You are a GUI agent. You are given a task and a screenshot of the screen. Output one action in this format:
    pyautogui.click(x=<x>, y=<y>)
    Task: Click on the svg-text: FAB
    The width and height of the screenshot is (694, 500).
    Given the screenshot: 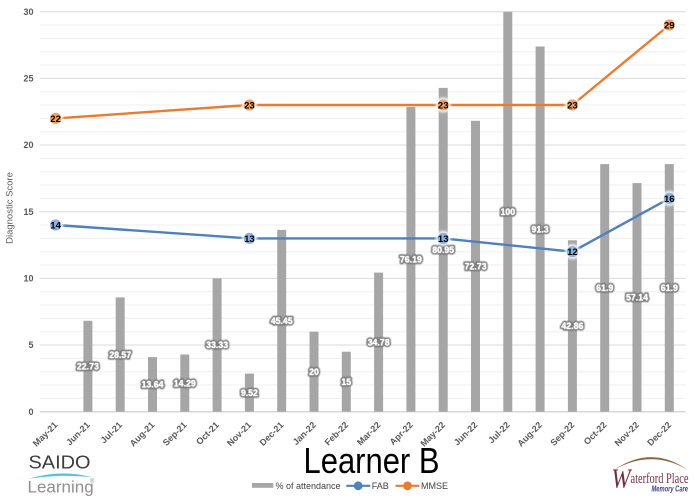 What is the action you would take?
    pyautogui.click(x=380, y=486)
    